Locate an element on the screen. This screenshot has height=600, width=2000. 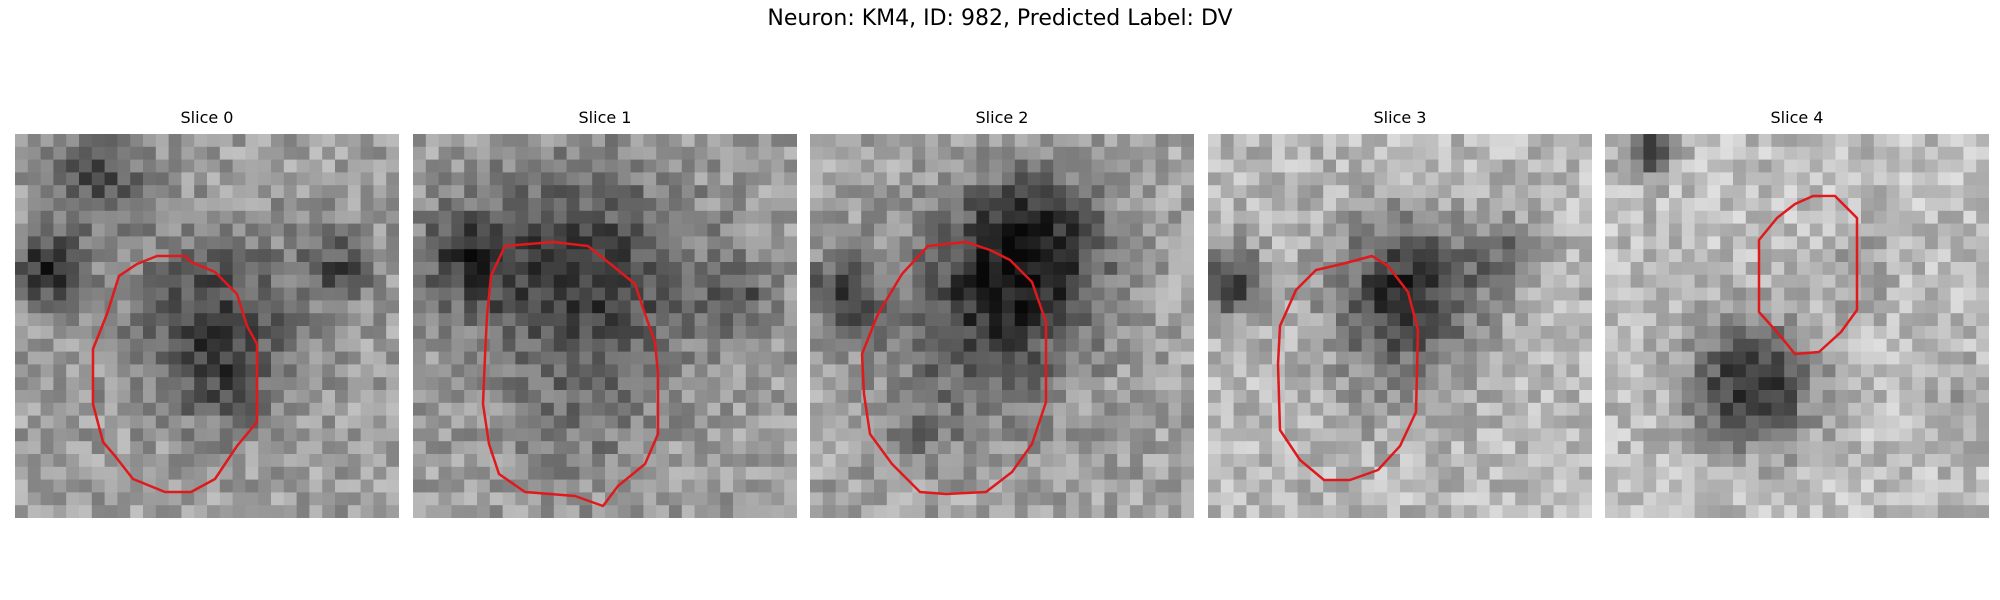
slice-panel-4: Slice 4 is located at coordinates (1797, 313).